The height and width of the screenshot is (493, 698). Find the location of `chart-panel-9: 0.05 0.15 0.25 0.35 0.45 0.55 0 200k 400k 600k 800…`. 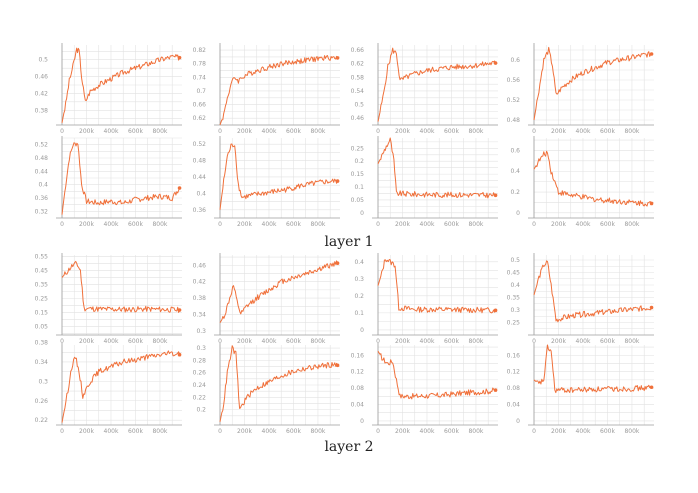

chart-panel-9: 0.05 0.15 0.25 0.35 0.45 0.55 0 200k 400k 600k 800… is located at coordinates (108, 299).